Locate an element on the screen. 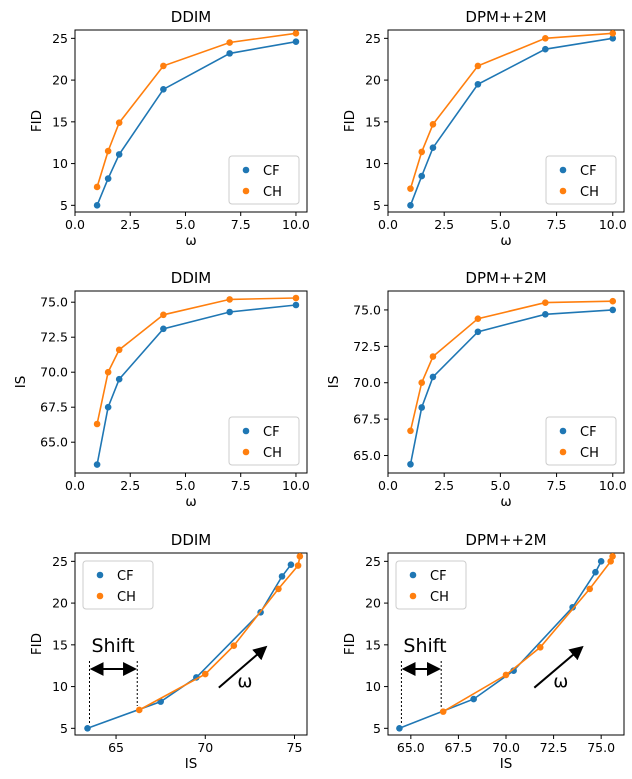 This screenshot has width=632, height=779. chart-panel-1: DDIM 0.0 2.5 5.0 7.5 10.0 5 10 15 20 25 ω FID CF CH is located at coordinates (169, 128).